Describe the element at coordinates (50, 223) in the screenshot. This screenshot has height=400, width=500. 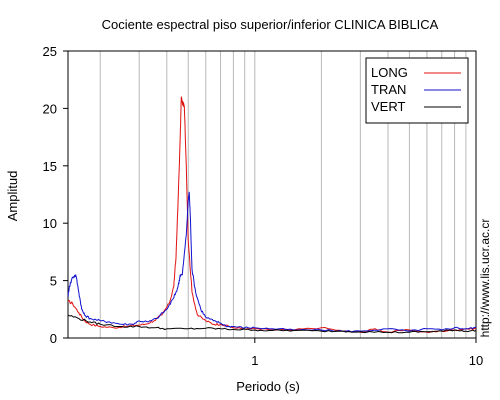
I see `y-tick-label: 10` at that location.